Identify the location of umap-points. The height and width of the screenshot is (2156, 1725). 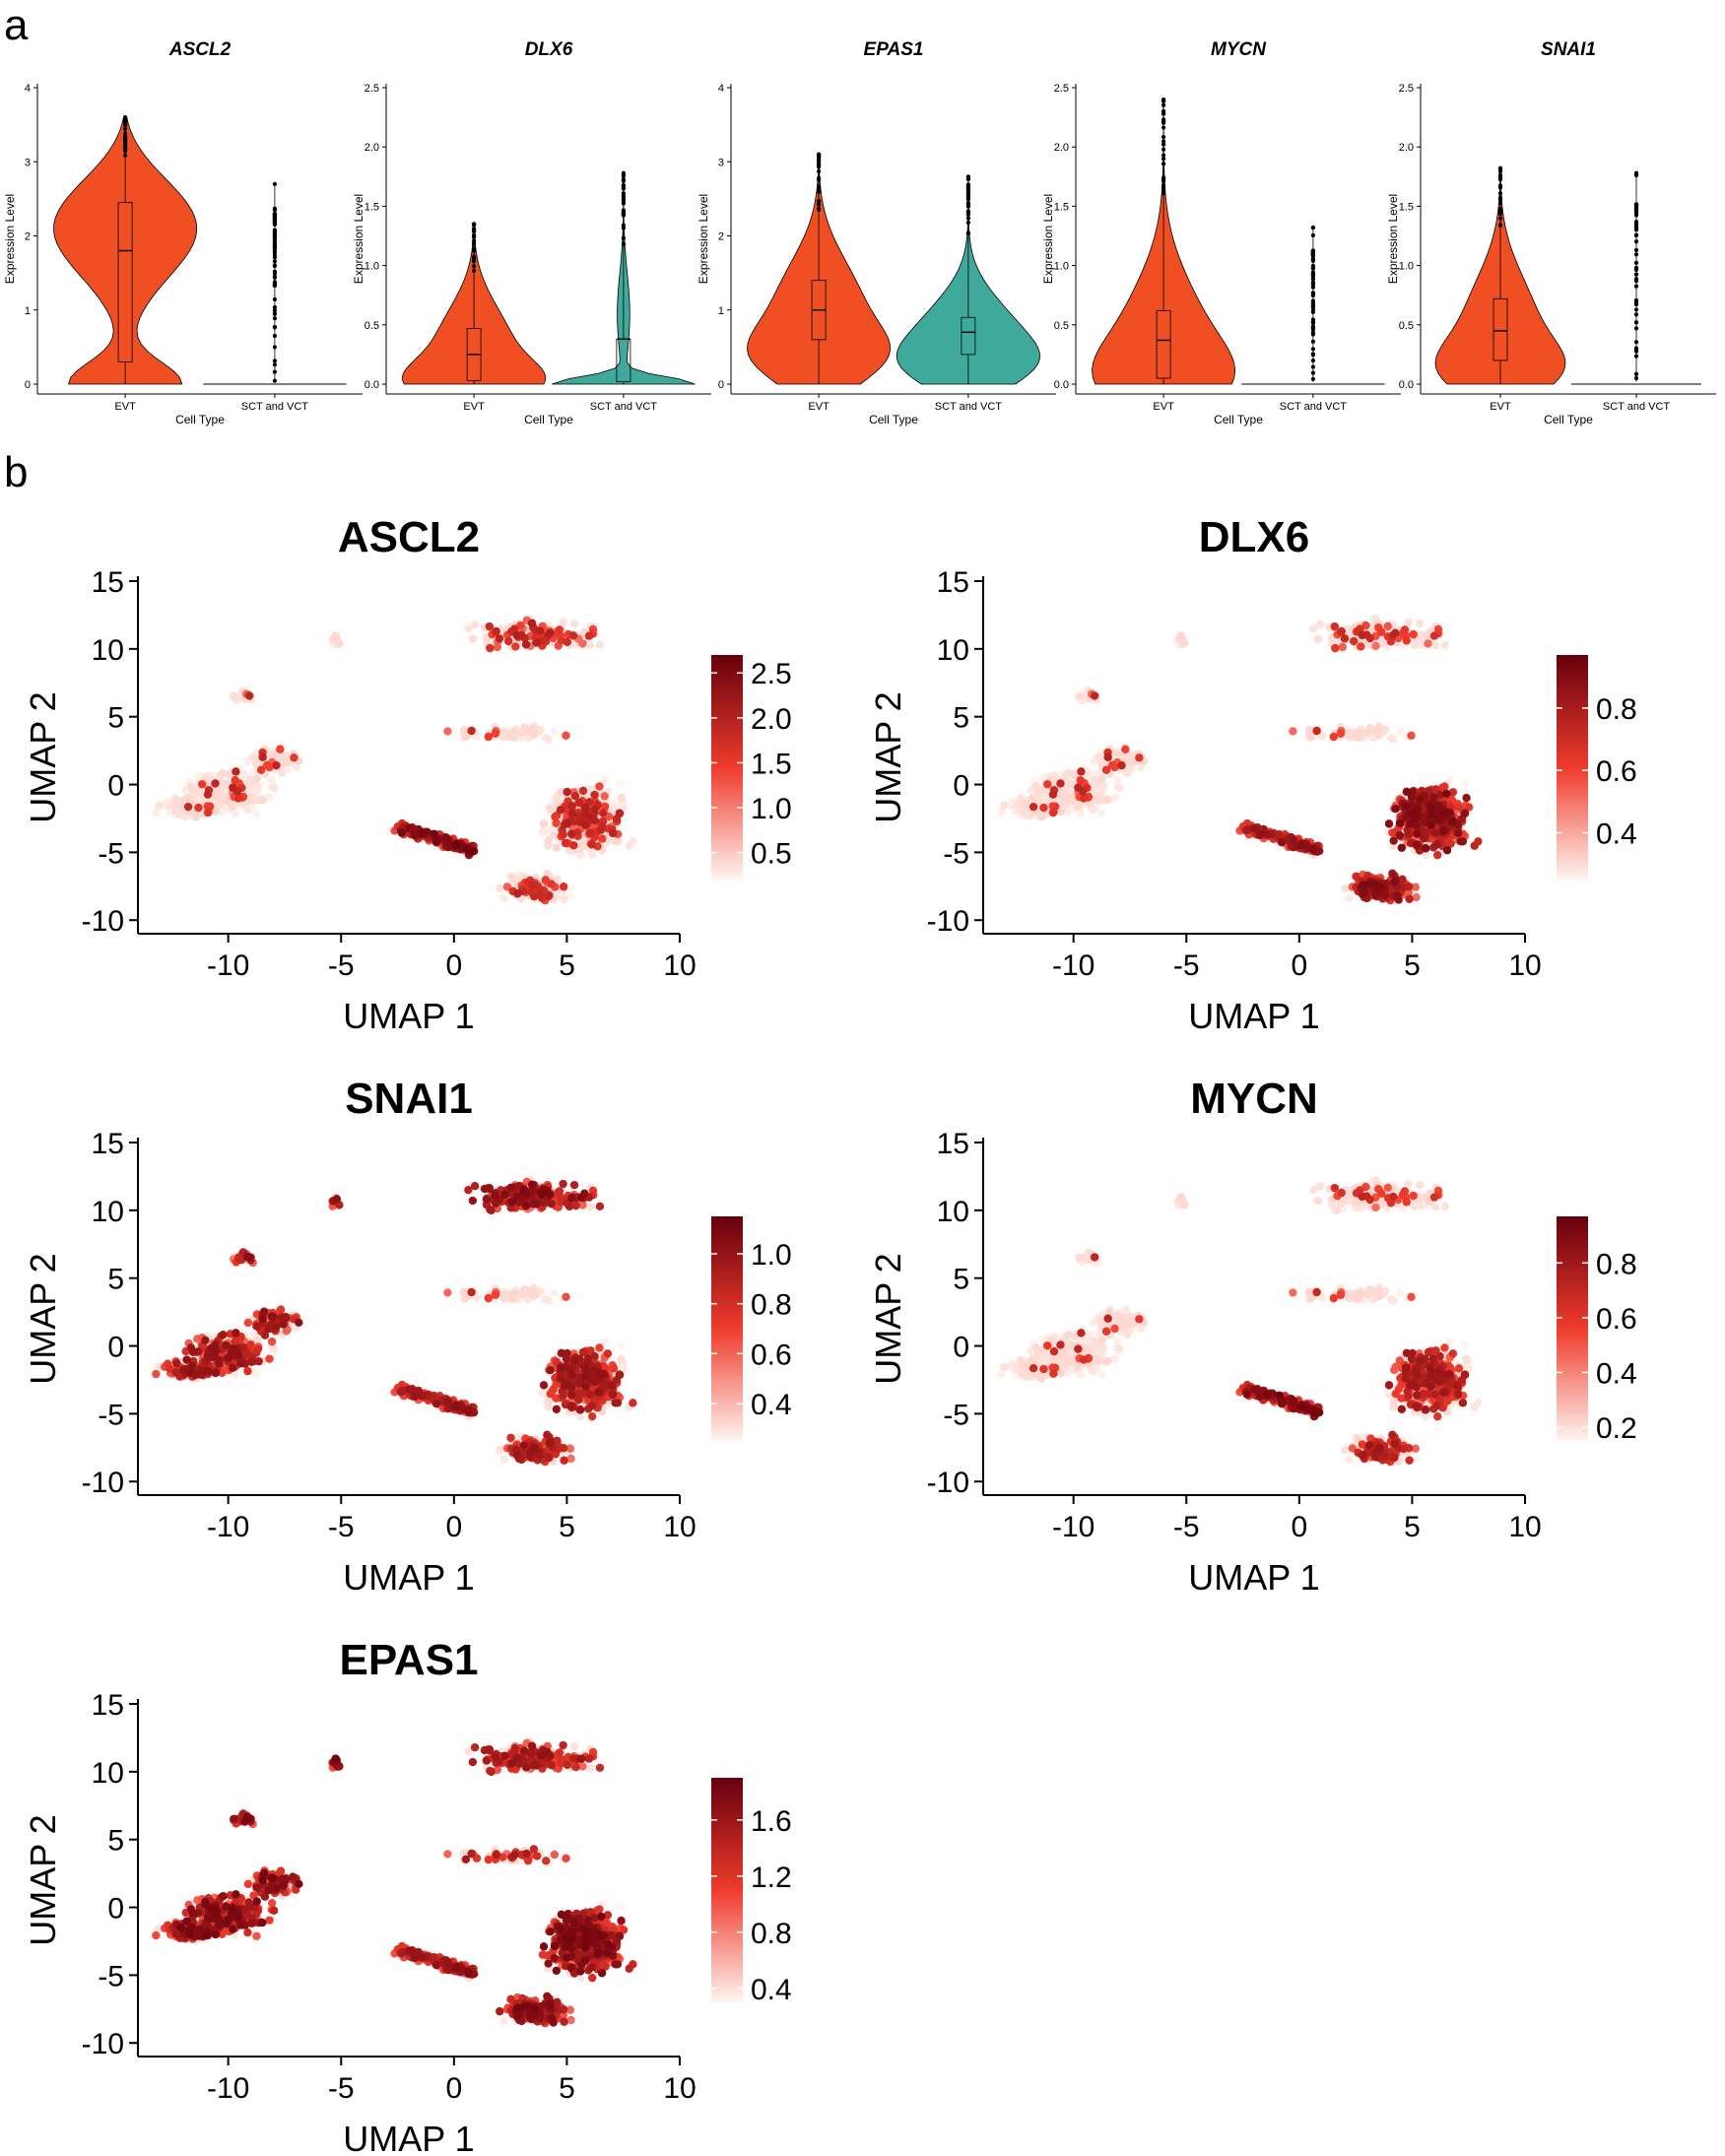
(394, 1321).